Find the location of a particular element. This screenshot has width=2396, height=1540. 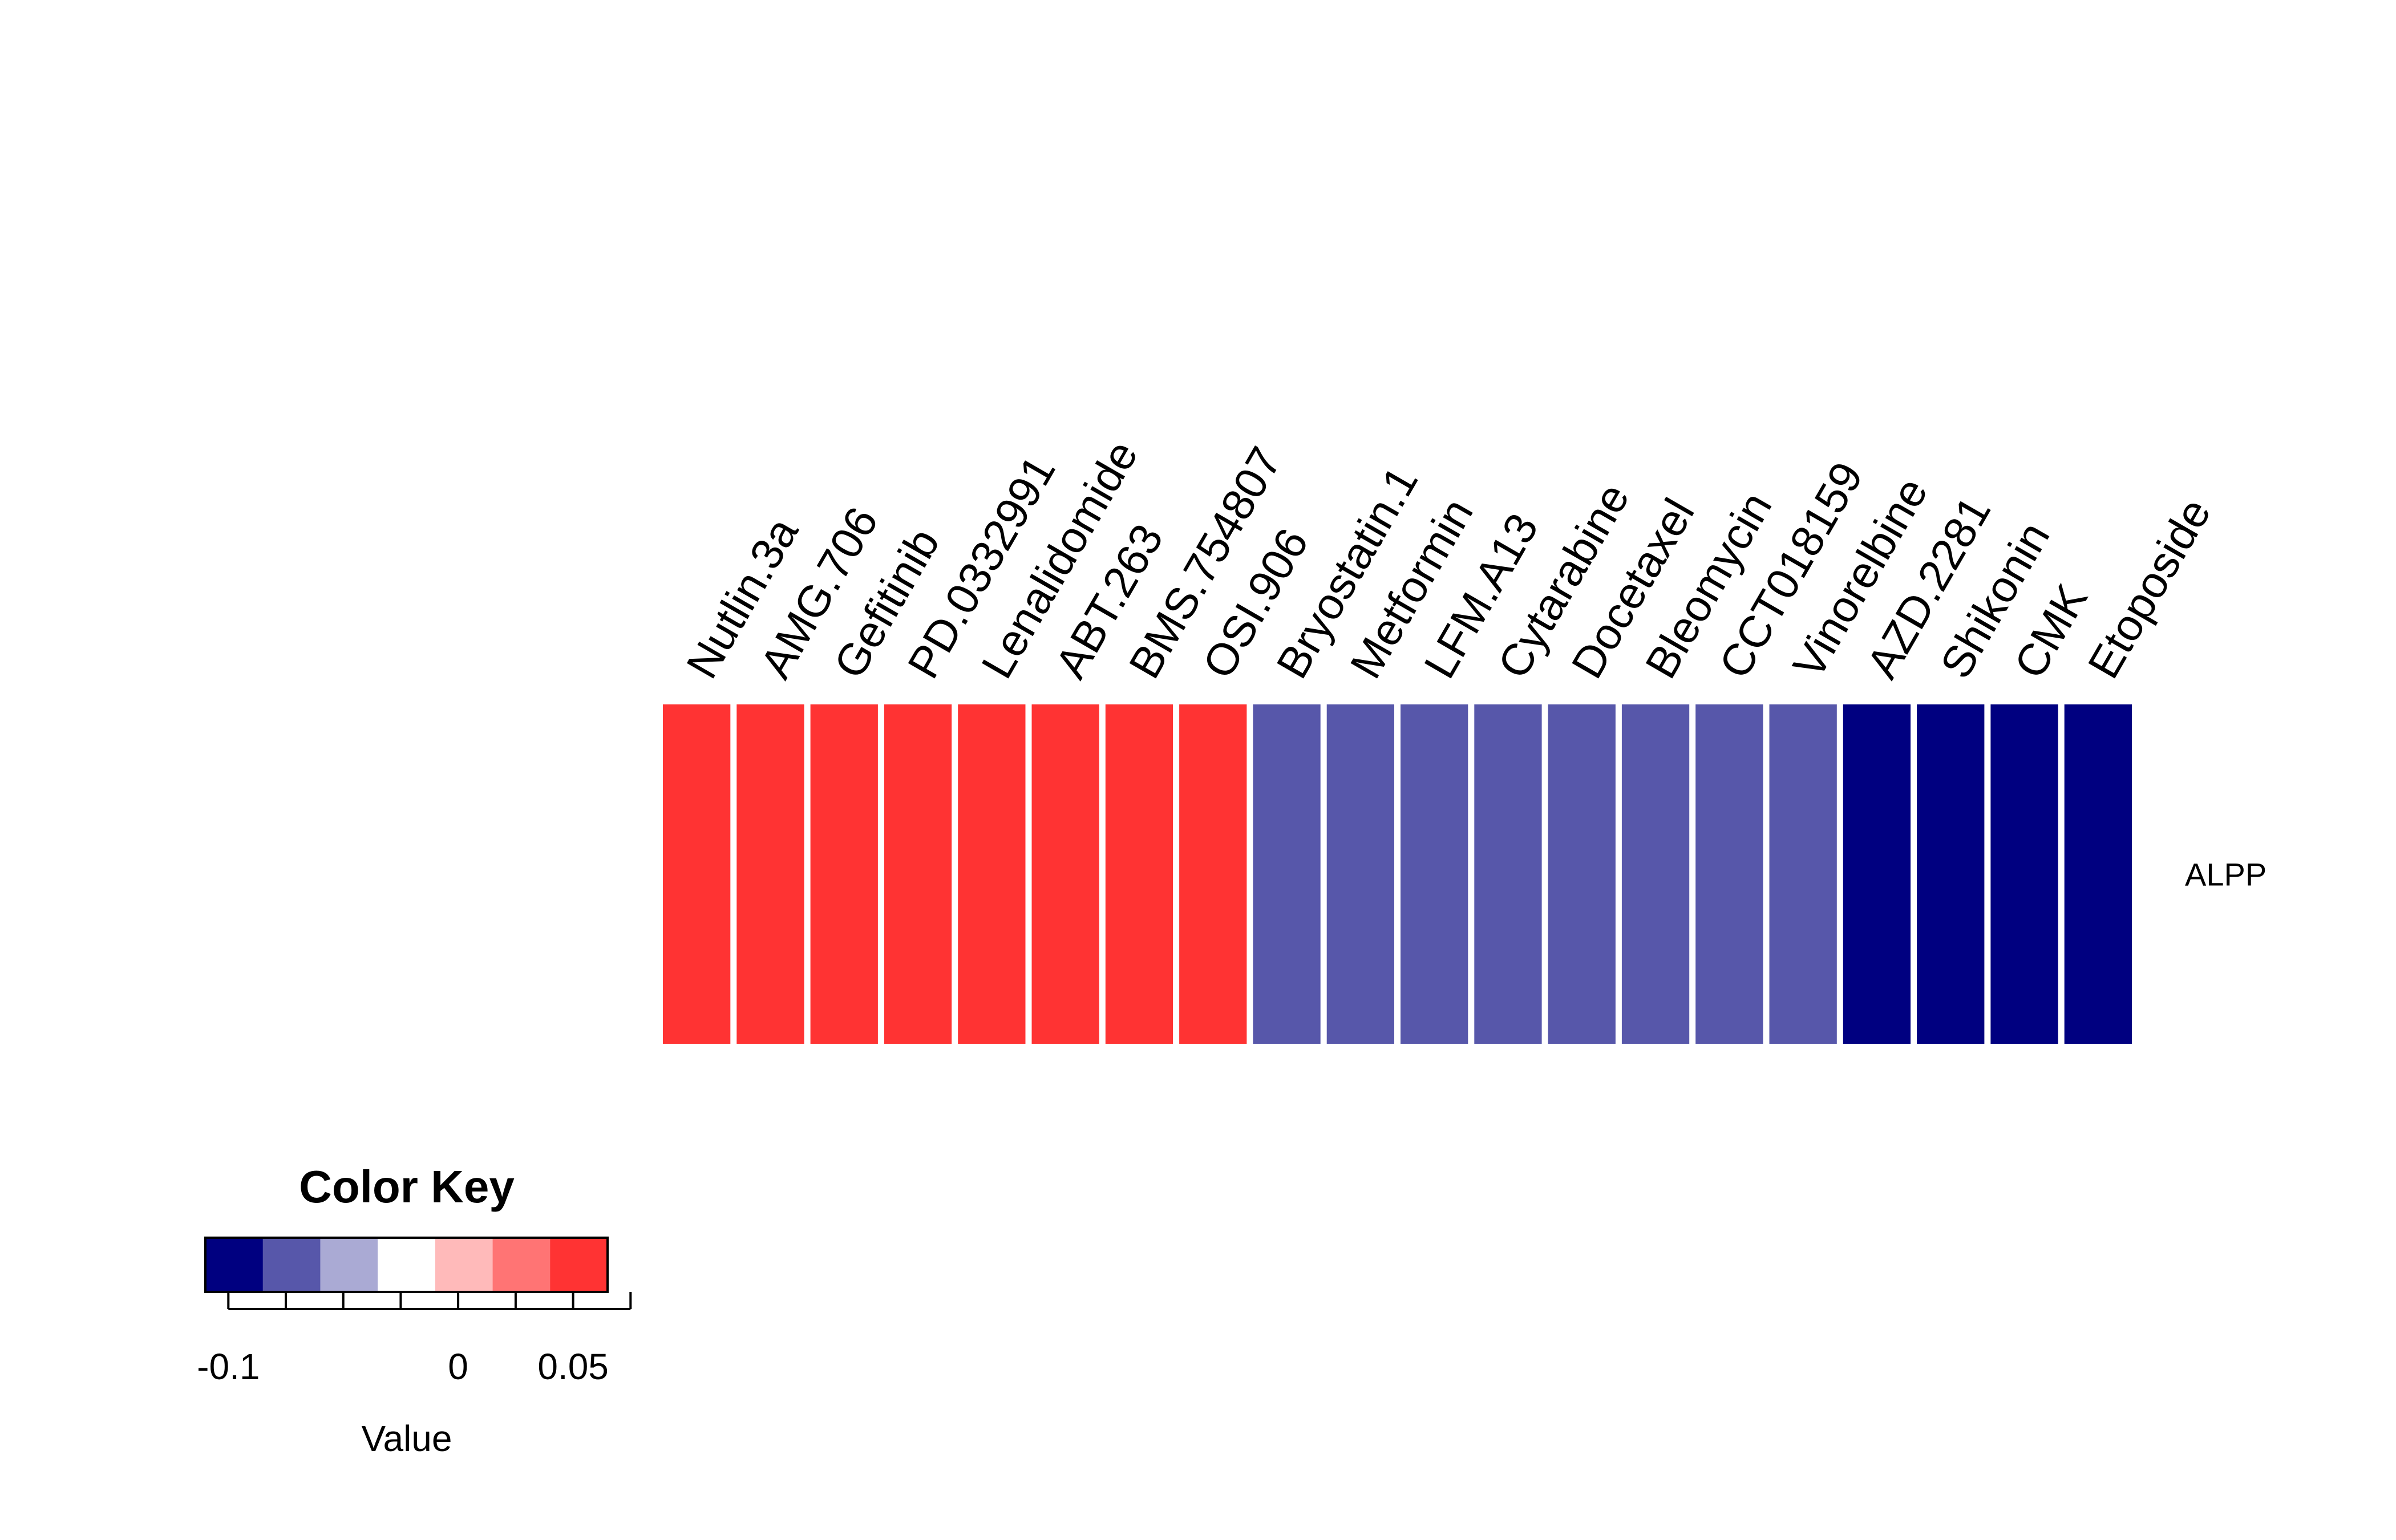

color-key-xlabel: Value is located at coordinates (407, 1438).